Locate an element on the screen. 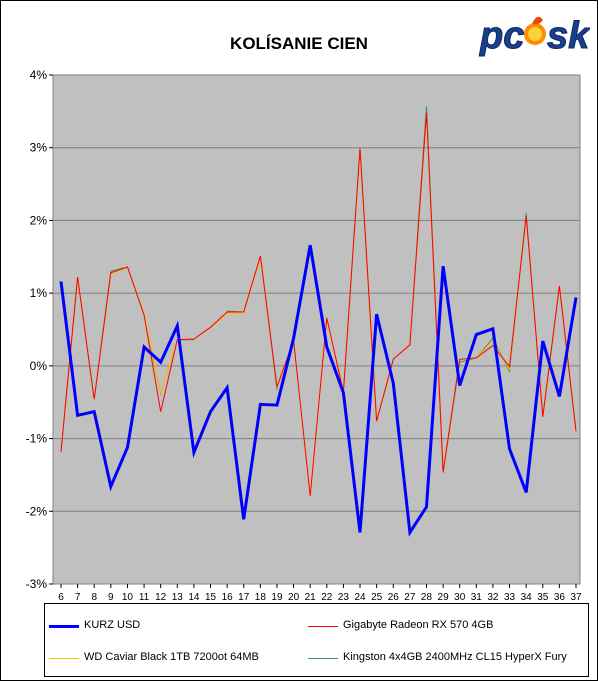 This screenshot has width=598, height=681. x-tick-label: 15 is located at coordinates (211, 597).